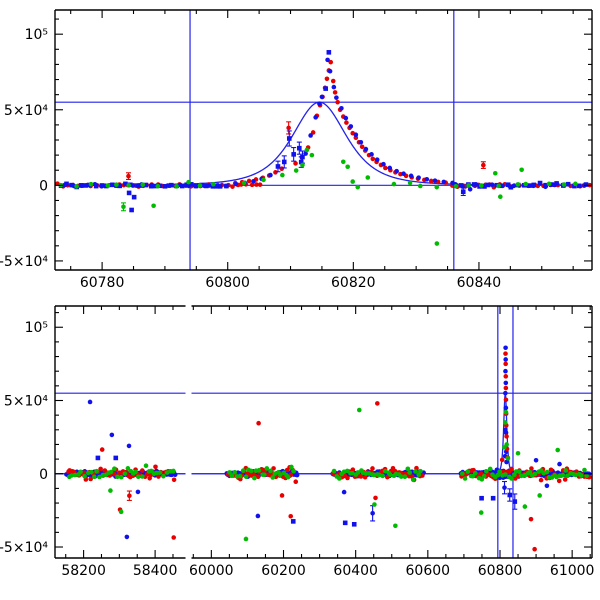  Describe the element at coordinates (211, 571) in the screenshot. I see `x-tick-label: 60000` at that location.